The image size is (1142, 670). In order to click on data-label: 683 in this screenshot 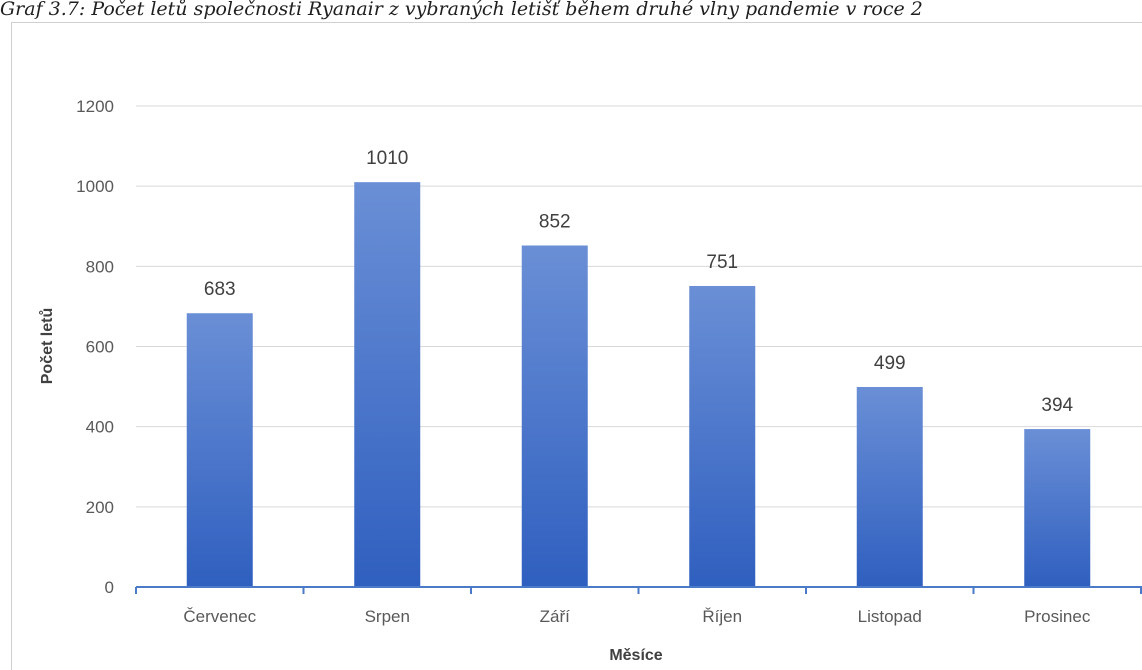, I will do `click(220, 289)`.